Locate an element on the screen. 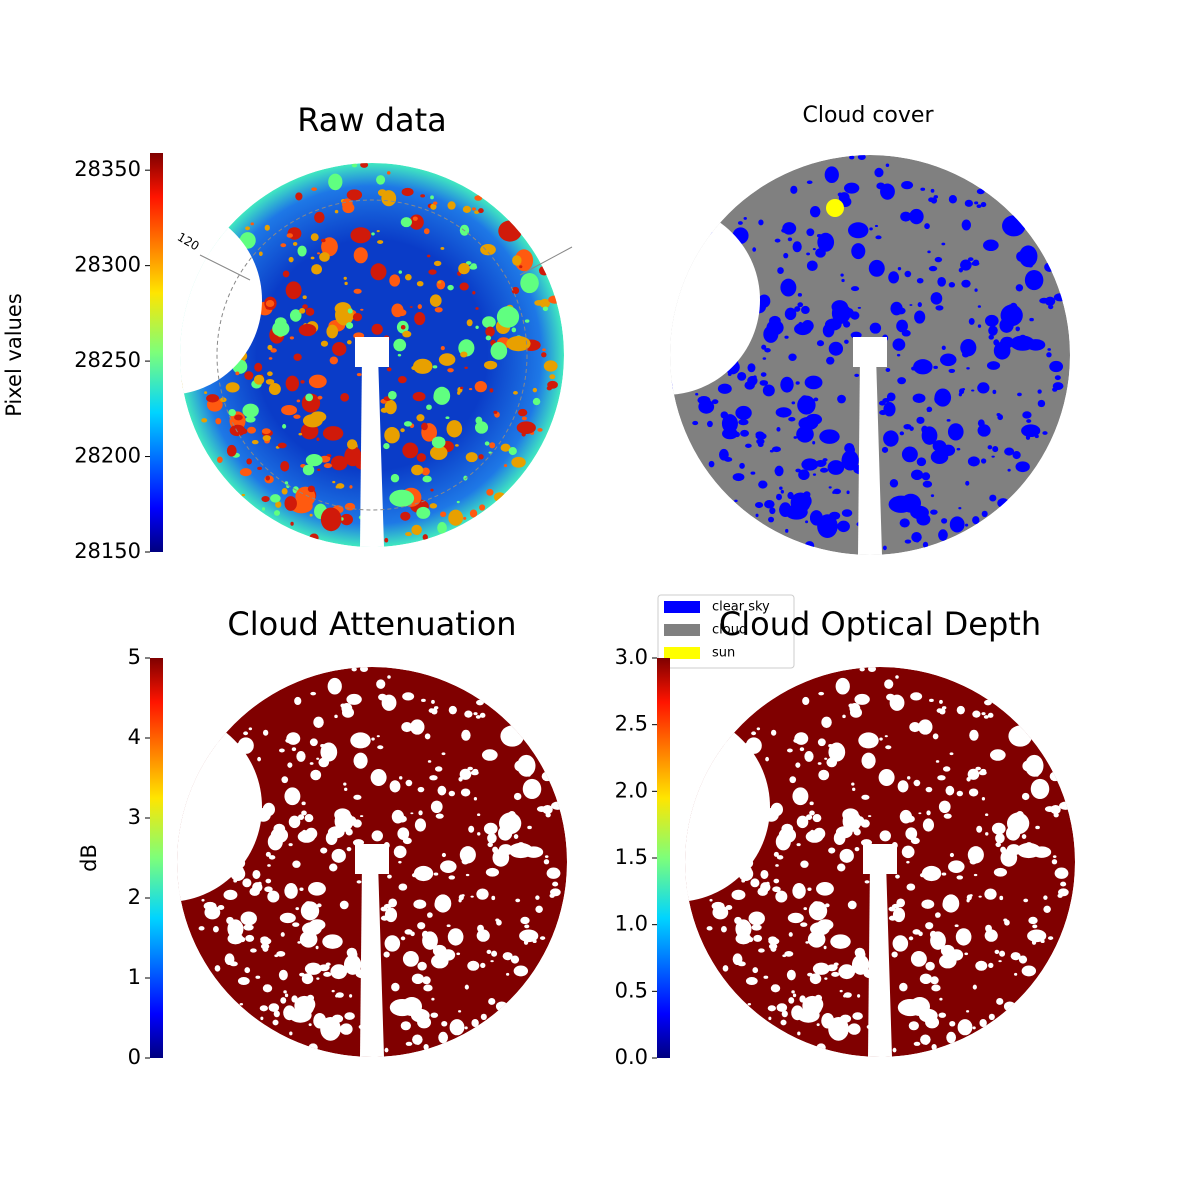 This screenshot has width=1200, height=1204. legend-label: clear sky is located at coordinates (741, 607).